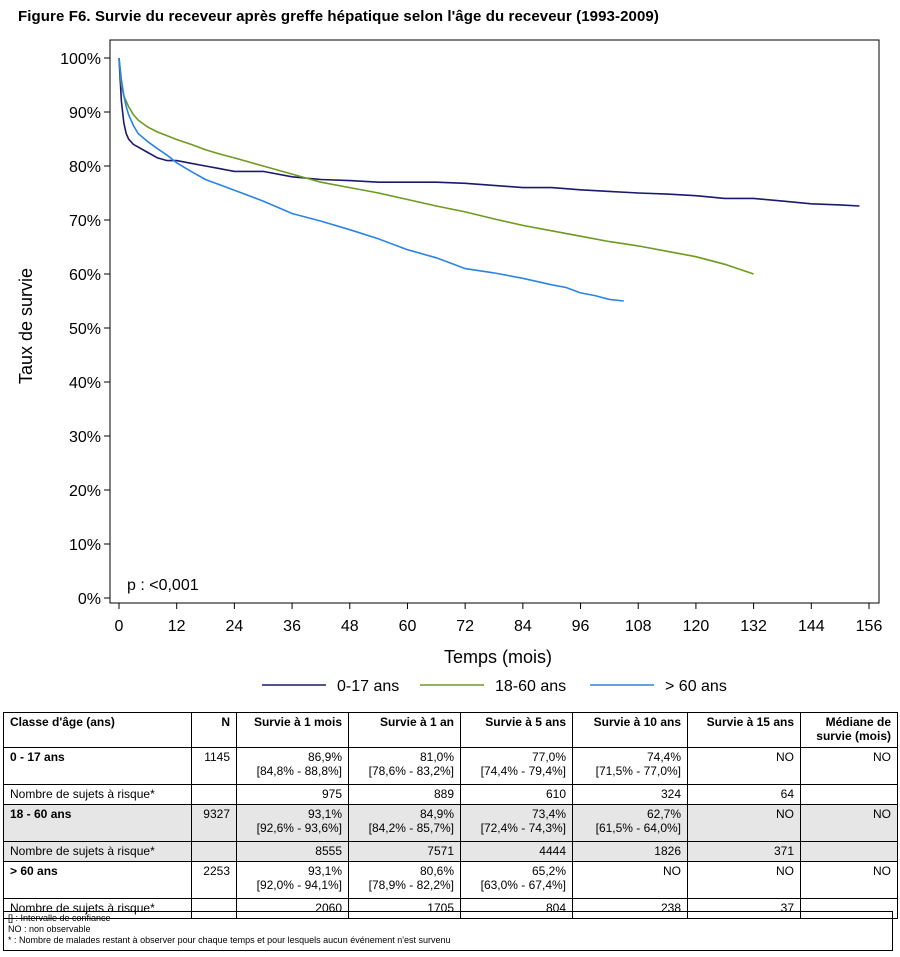 The image size is (900, 957). Describe the element at coordinates (630, 766) in the screenshot. I see `survival-cell: 74,4% [71,5% - 77,0%]` at that location.